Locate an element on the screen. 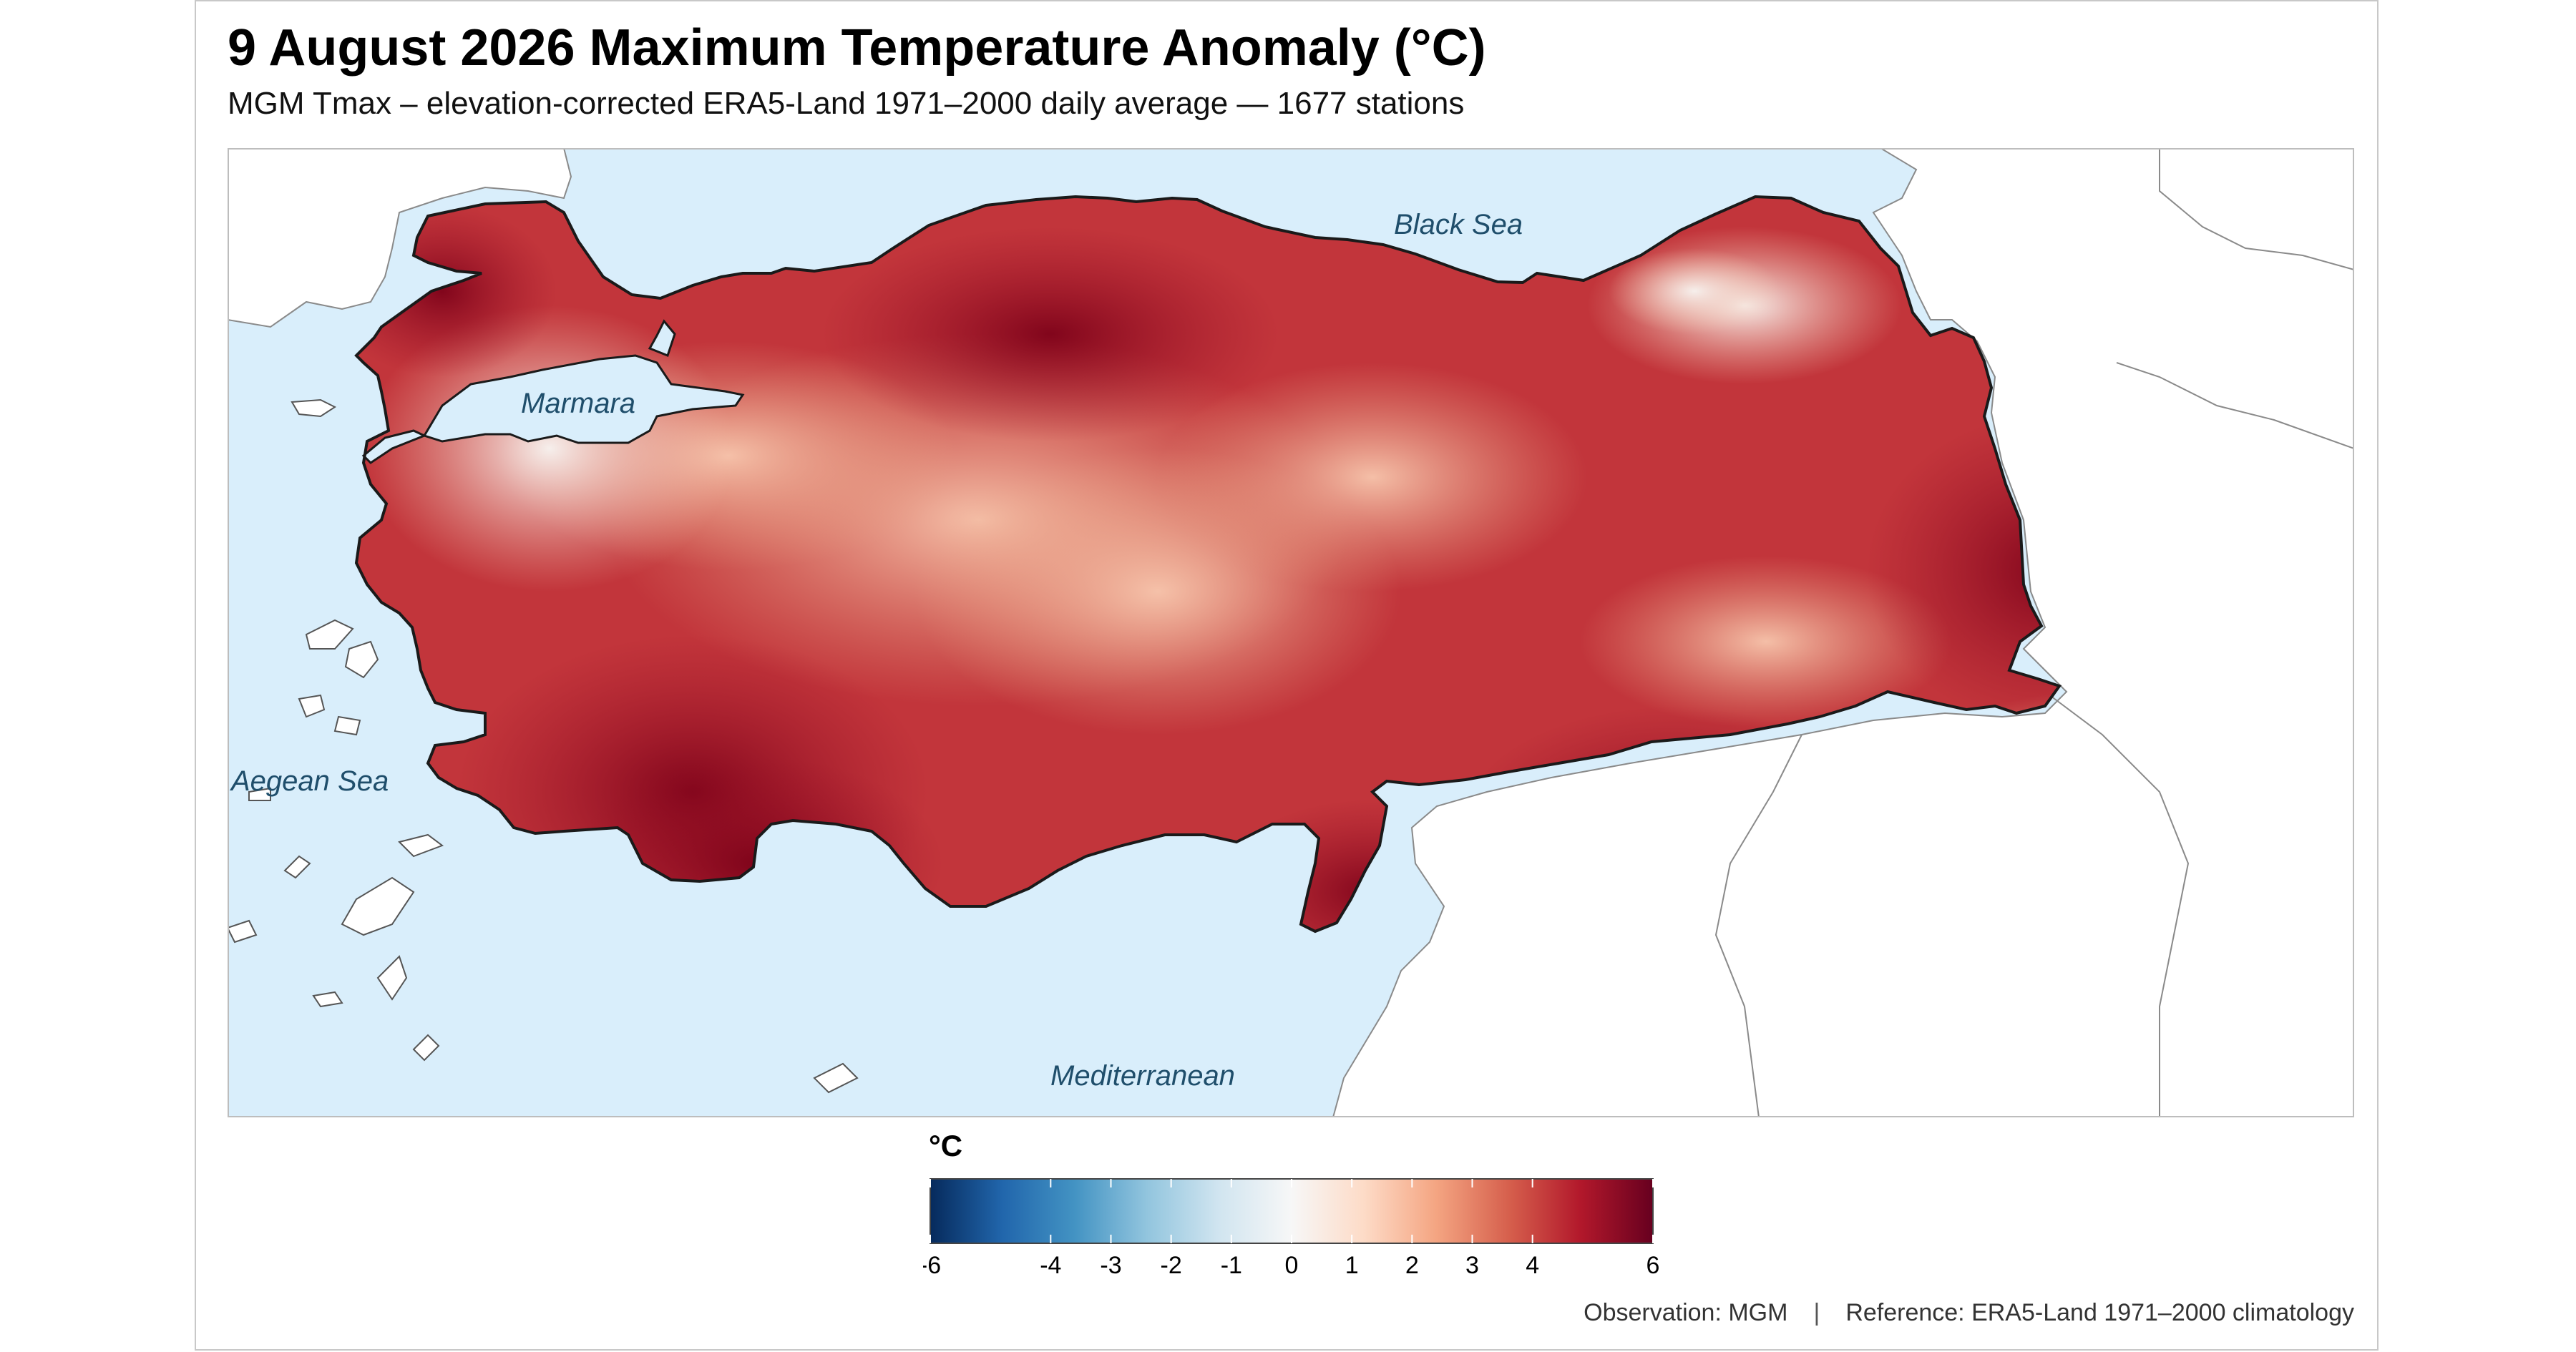  aegean-islands is located at coordinates (543, 746).